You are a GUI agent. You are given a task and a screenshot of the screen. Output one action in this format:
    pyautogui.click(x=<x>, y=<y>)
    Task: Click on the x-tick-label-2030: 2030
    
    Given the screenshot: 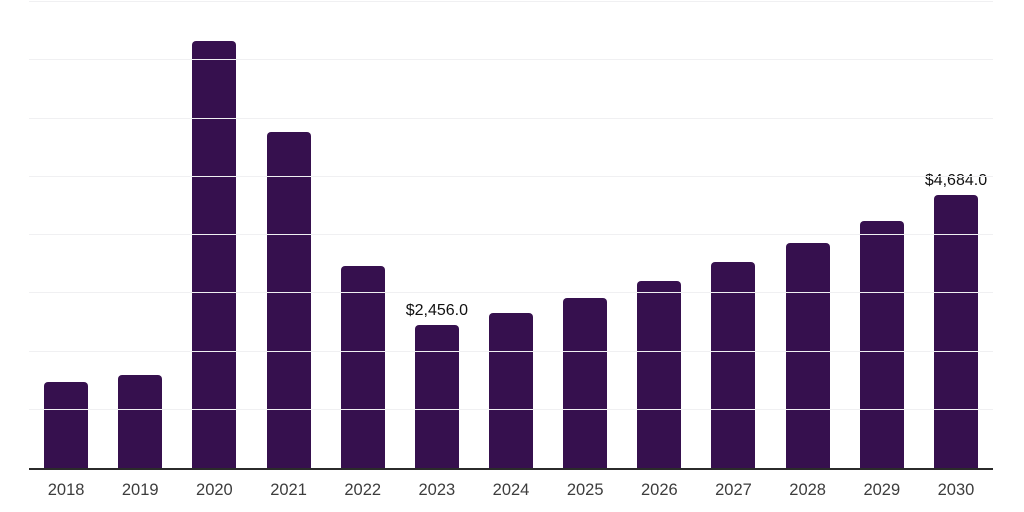 What is the action you would take?
    pyautogui.click(x=956, y=490)
    